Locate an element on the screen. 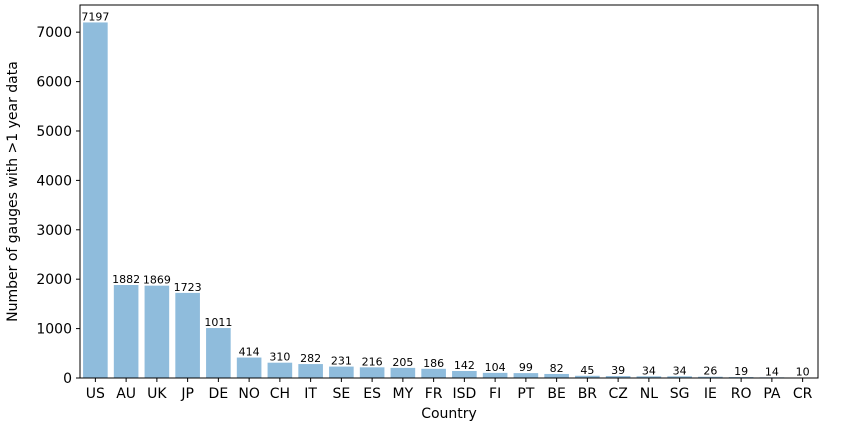  x-tick-label-IT: IT is located at coordinates (310, 394).